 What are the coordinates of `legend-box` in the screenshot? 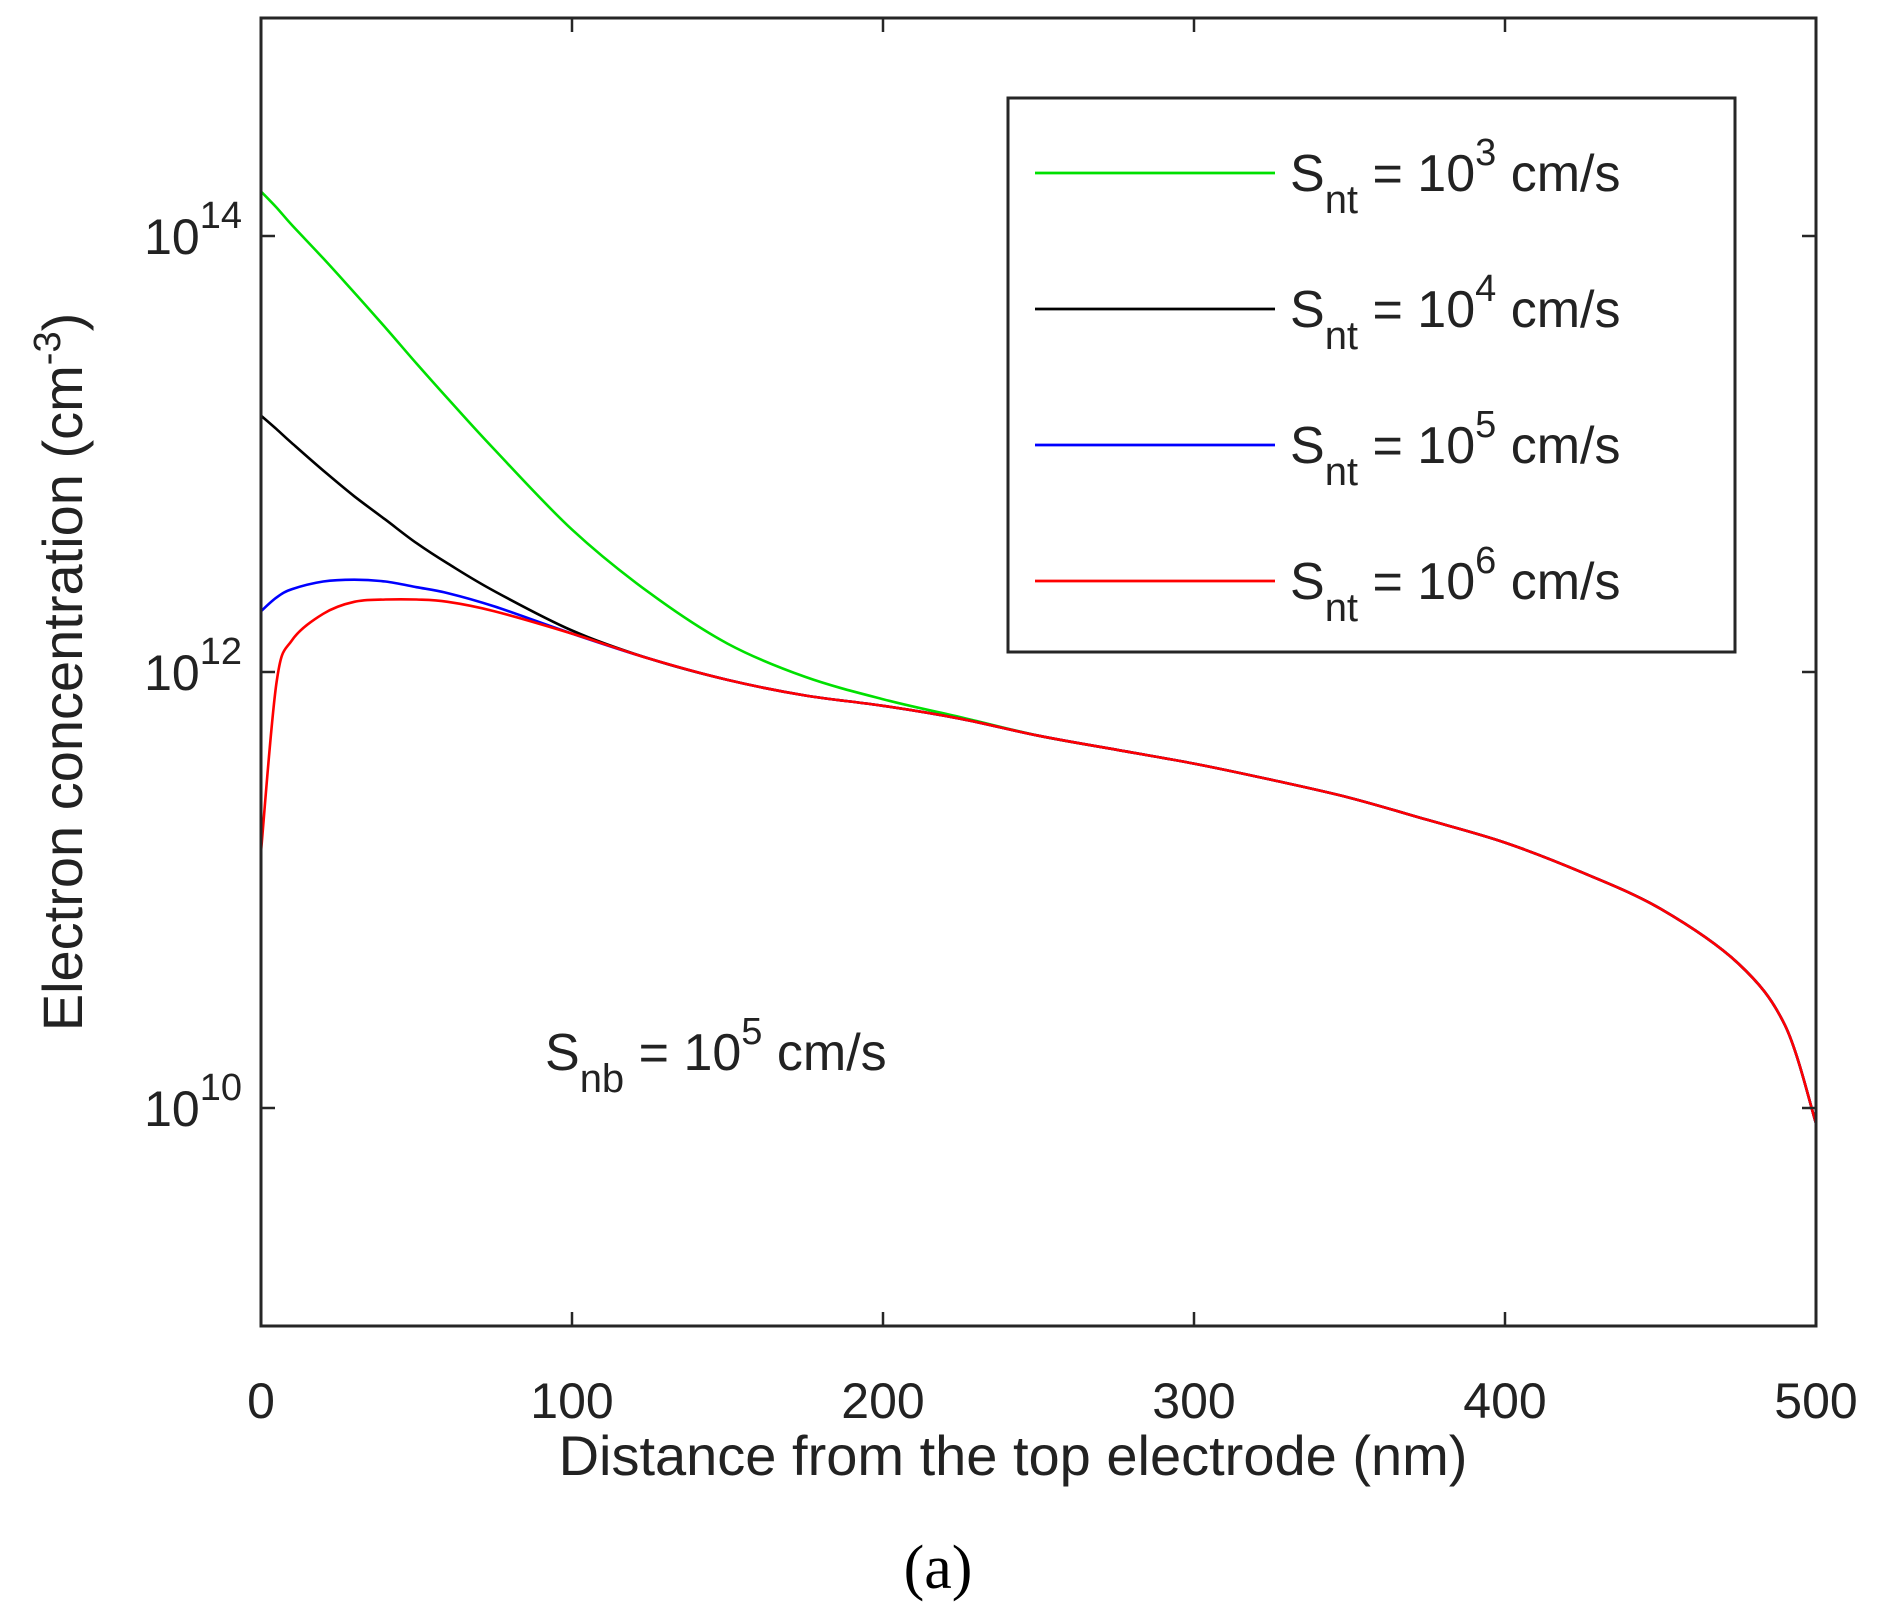 It's located at (1371, 375).